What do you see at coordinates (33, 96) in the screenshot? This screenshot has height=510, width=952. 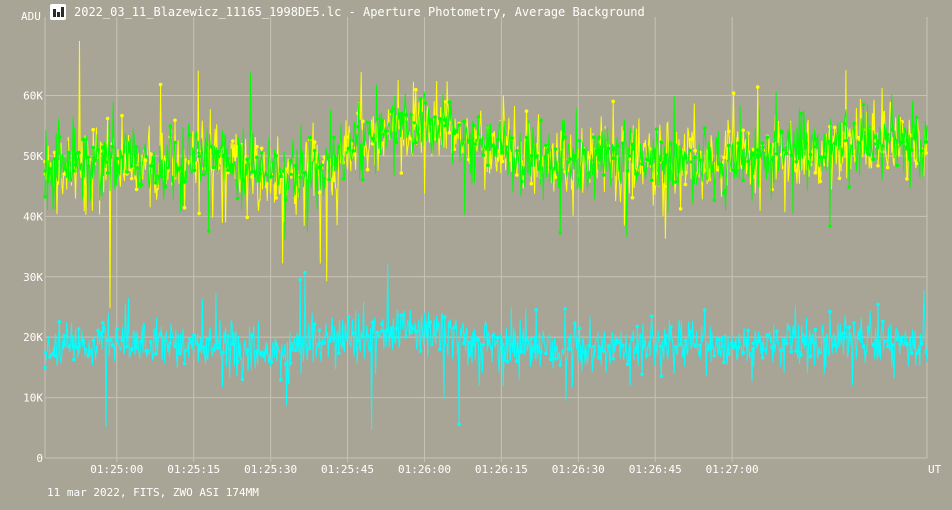 I see `y-tick-label: 60K` at bounding box center [33, 96].